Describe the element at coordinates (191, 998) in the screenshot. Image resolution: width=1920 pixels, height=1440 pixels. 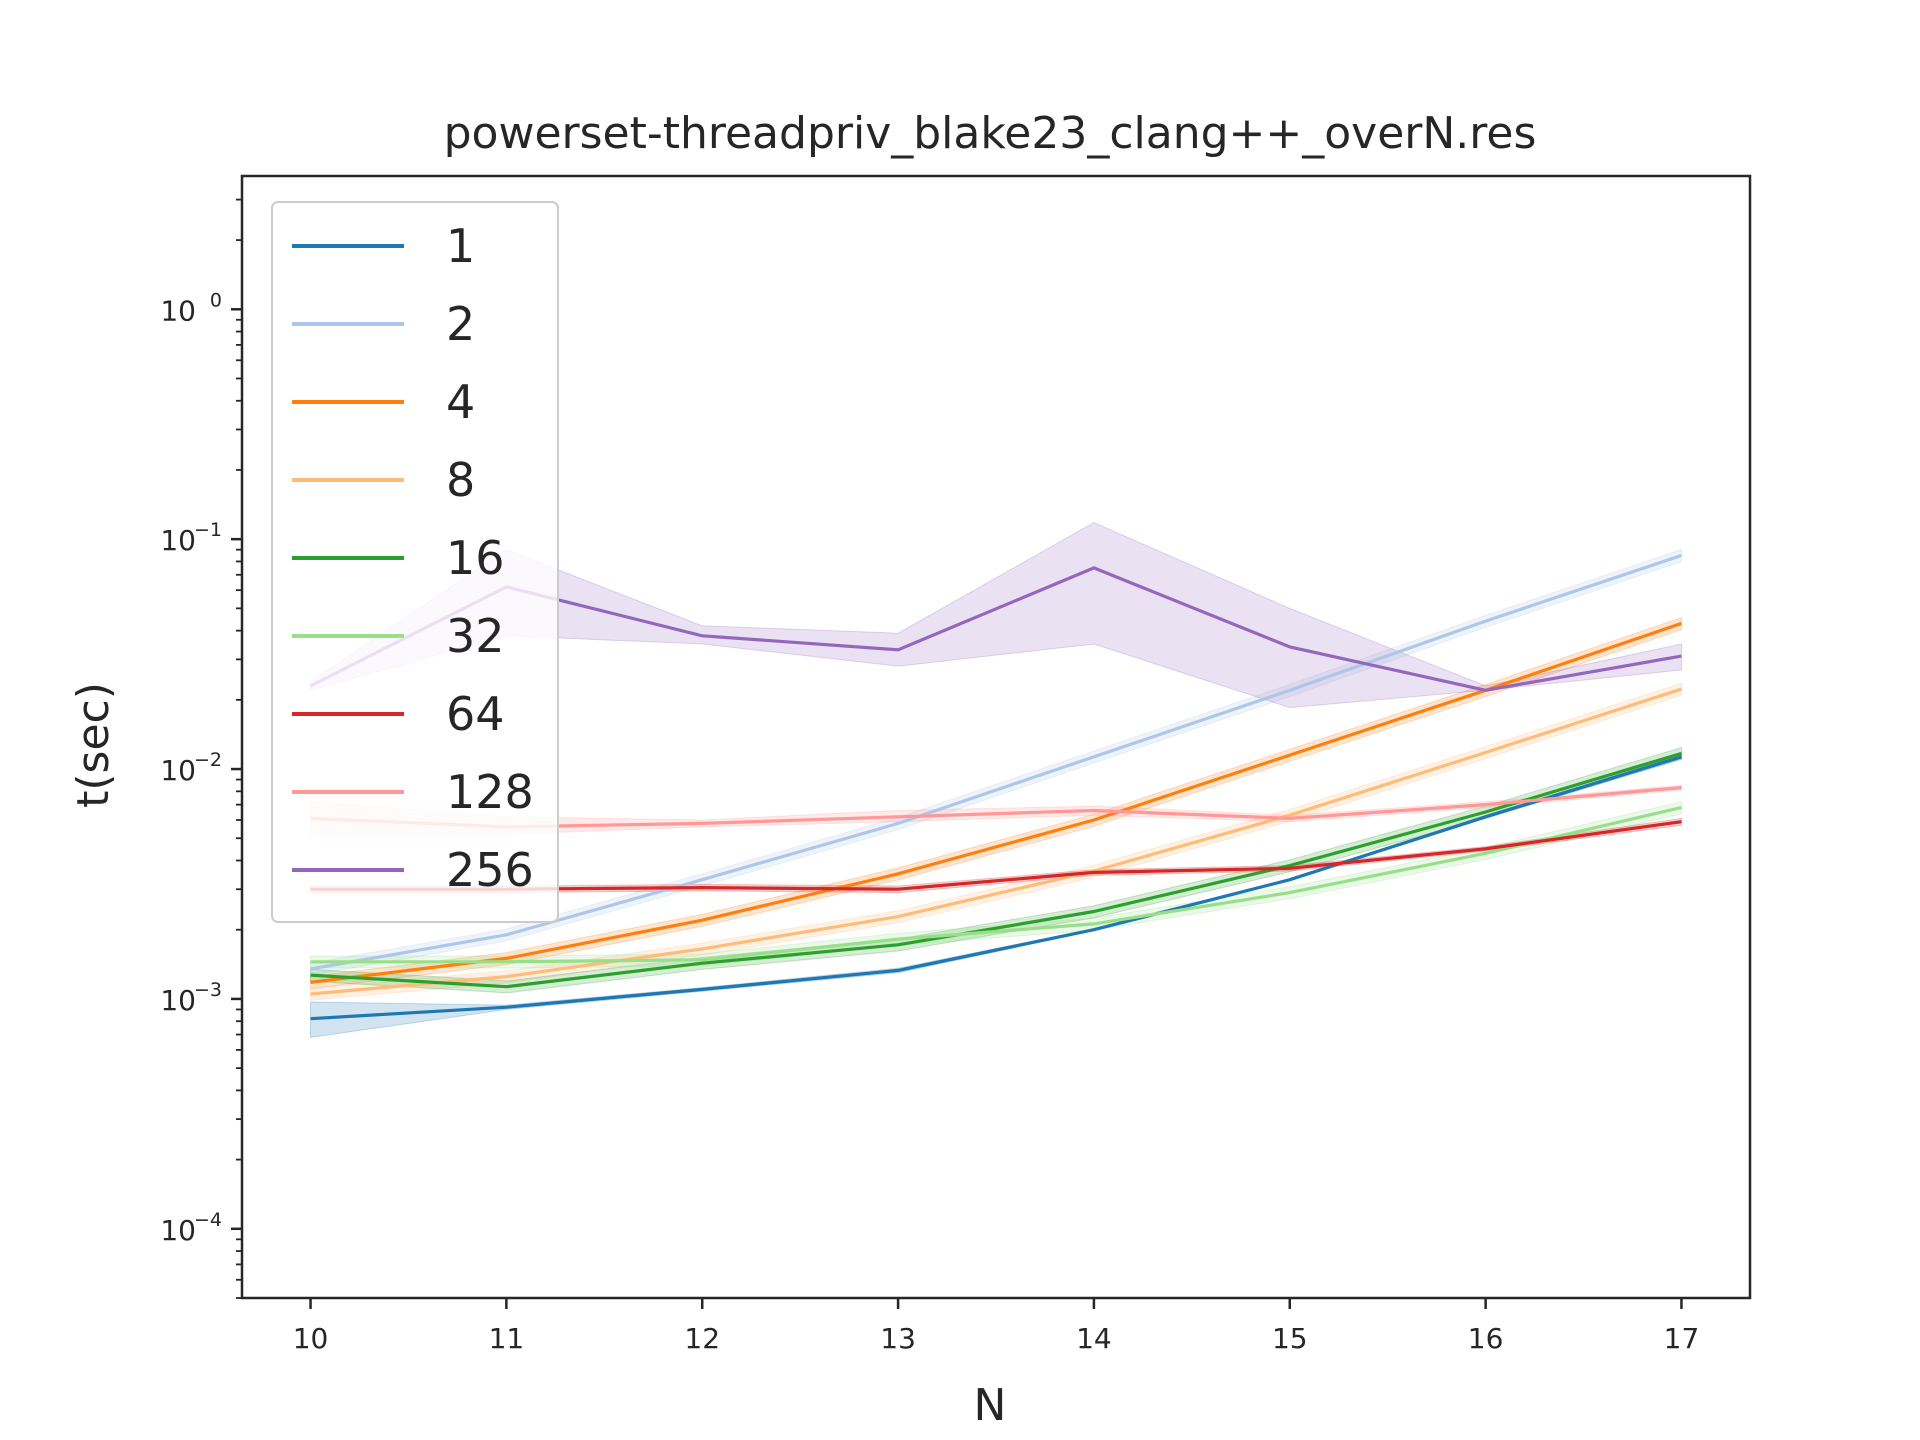
I see `y-tick-label: 10⁻³` at that location.